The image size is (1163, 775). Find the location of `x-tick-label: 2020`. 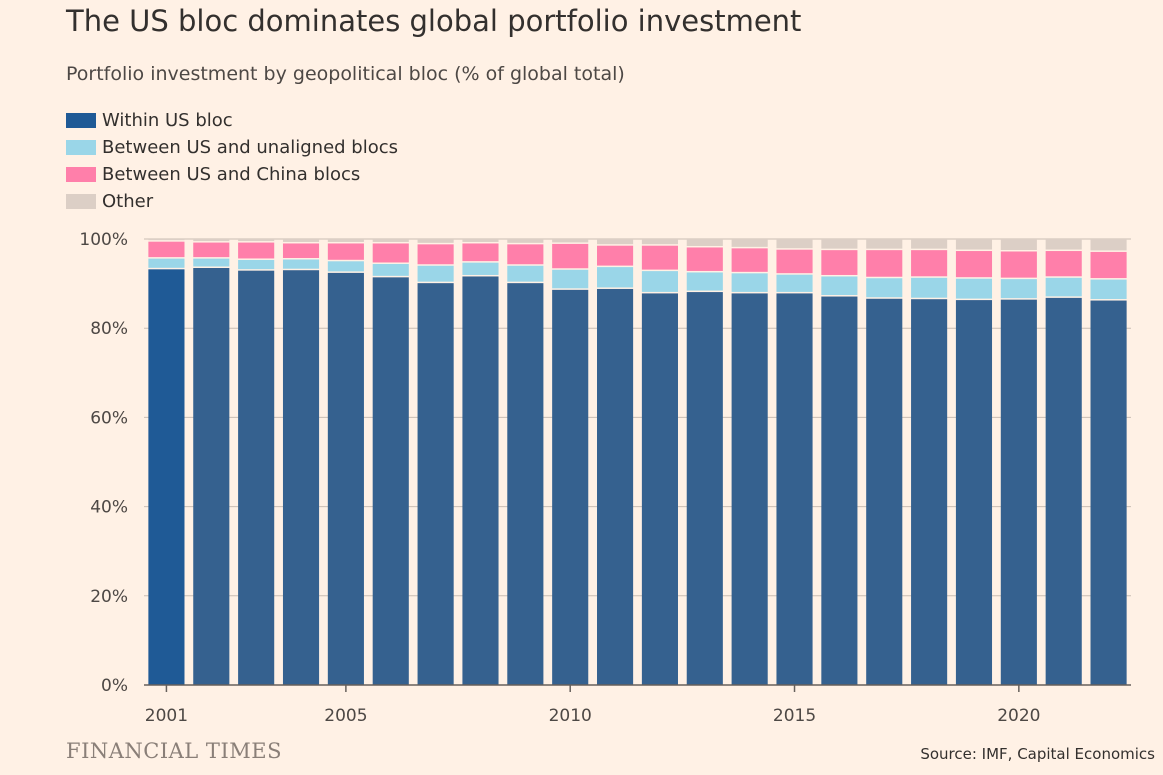

x-tick-label: 2020 is located at coordinates (1018, 716).